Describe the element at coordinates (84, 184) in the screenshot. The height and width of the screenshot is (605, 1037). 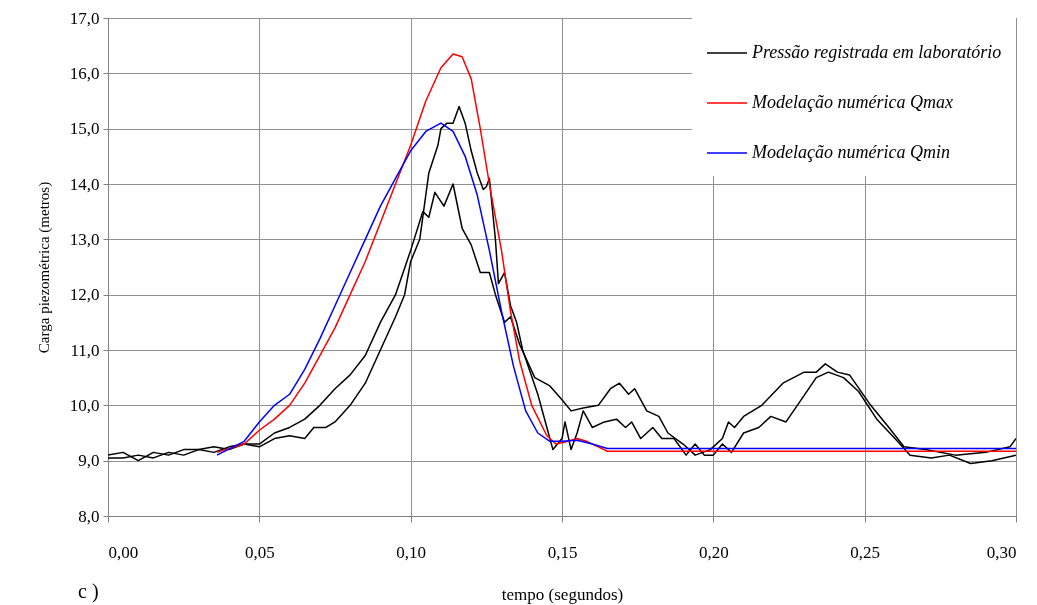
I see `y-tick-label: 14,0` at that location.